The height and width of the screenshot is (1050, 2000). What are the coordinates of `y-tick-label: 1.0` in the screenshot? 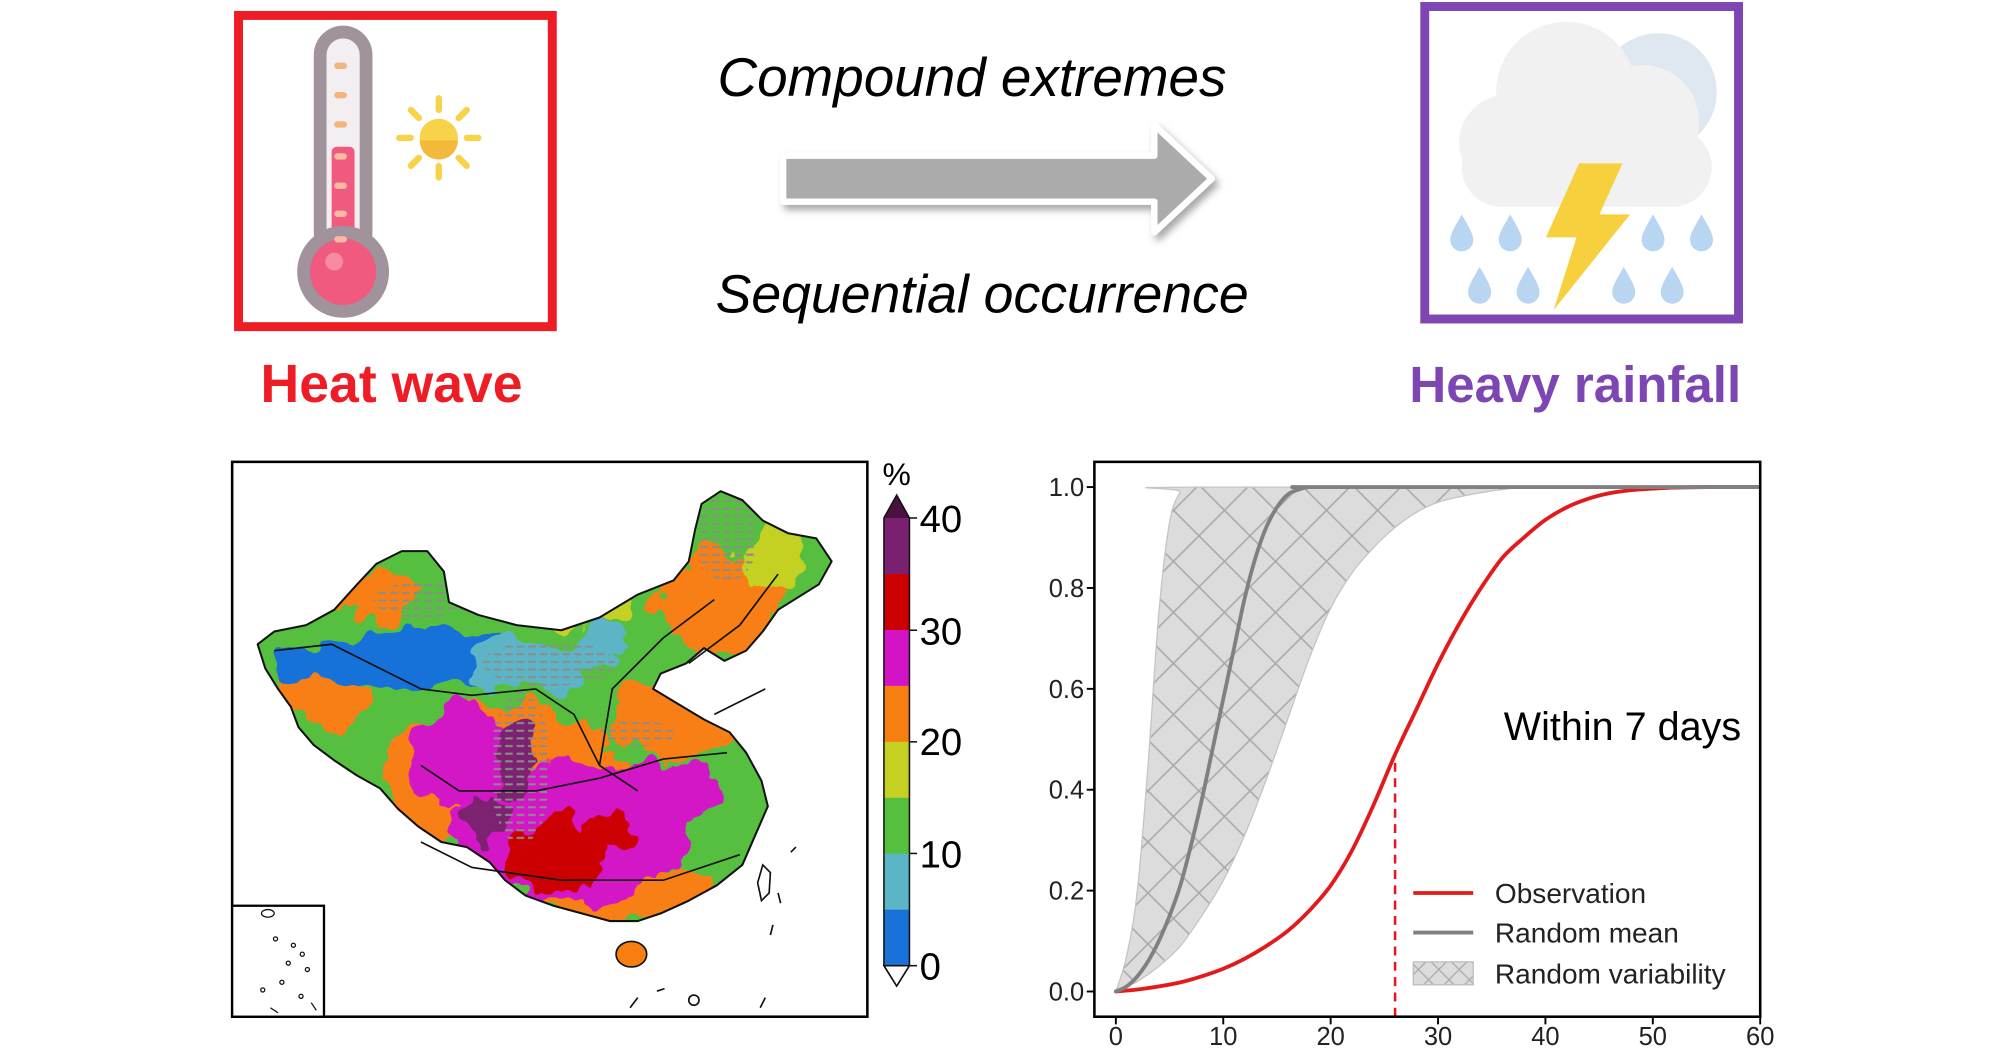 It's located at (1066, 488).